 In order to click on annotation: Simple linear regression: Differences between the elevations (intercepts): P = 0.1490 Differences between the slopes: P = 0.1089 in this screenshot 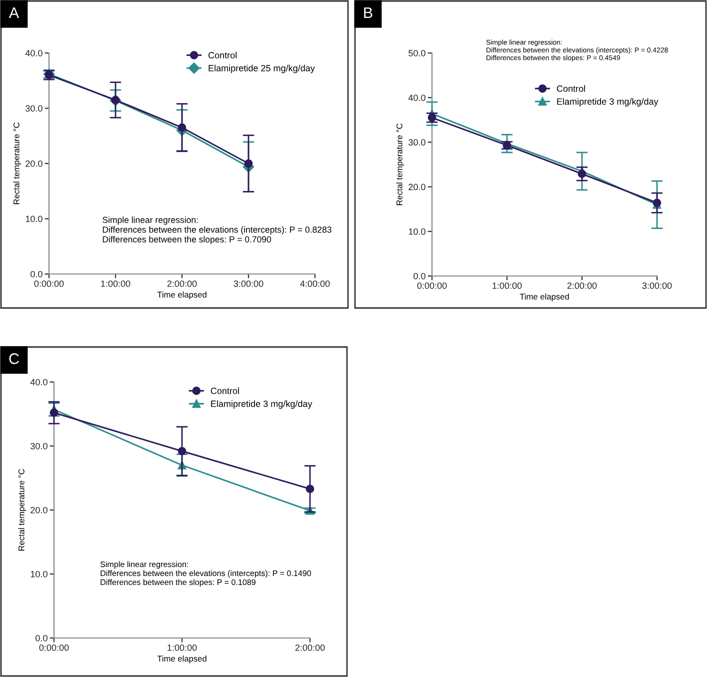, I will do `click(206, 574)`.